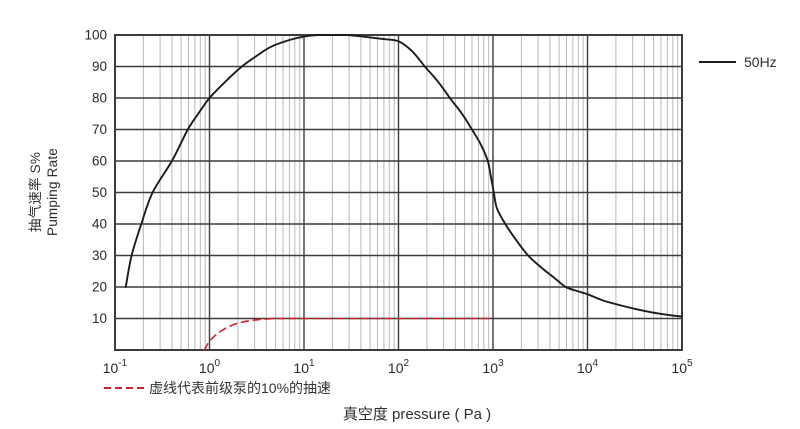  I want to click on y-tick-label: 10, so click(99, 318).